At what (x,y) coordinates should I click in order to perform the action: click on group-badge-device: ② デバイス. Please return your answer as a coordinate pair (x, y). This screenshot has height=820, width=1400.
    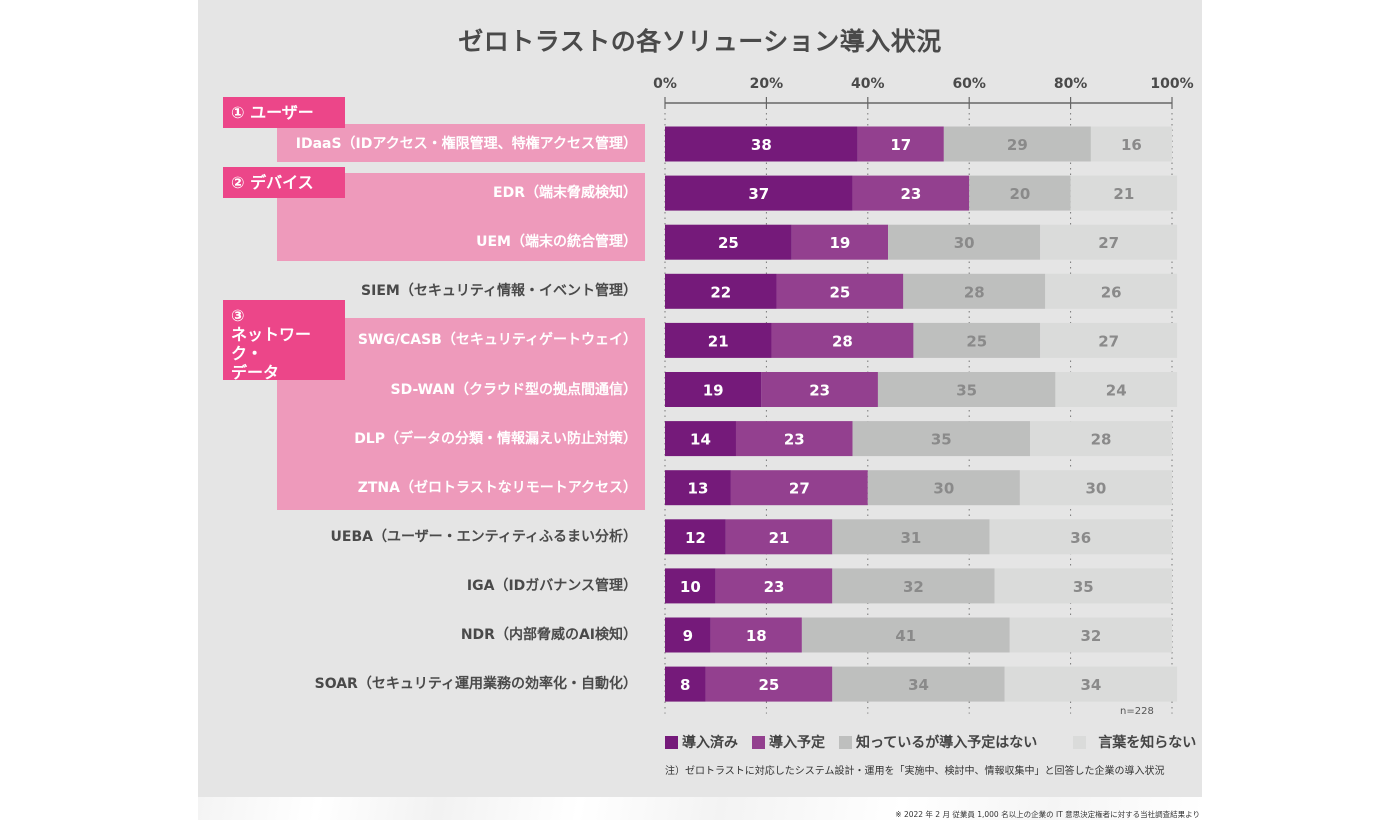
    Looking at the image, I should click on (284, 182).